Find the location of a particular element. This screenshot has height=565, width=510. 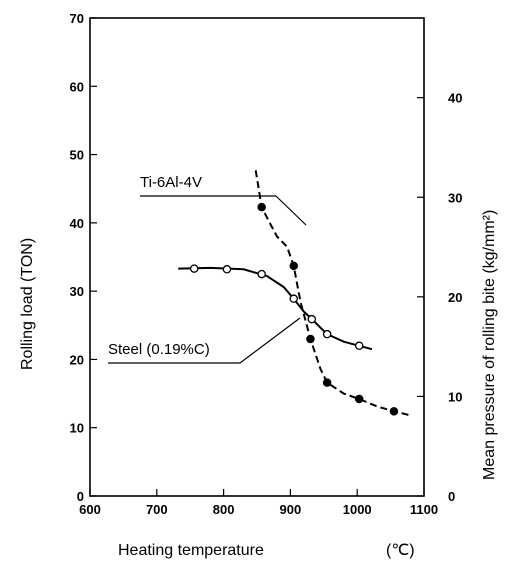

x-tick-label: 600 is located at coordinates (90, 509).